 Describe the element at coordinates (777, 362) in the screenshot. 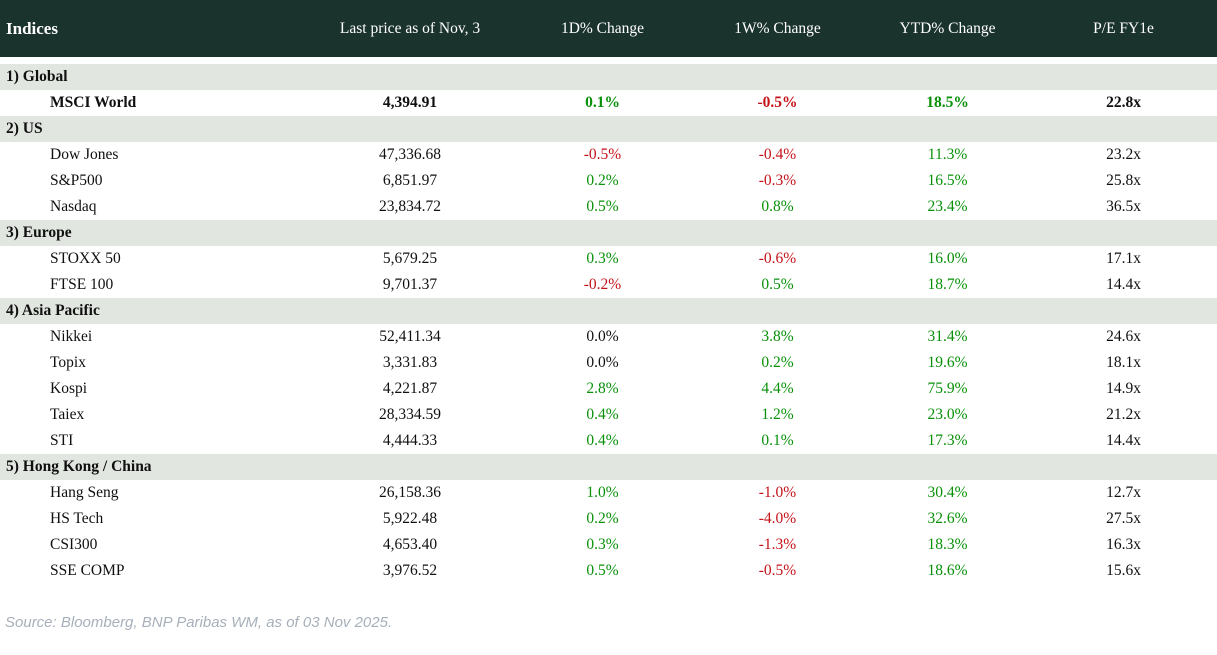

I see `w1-change-cell: 0.2%` at that location.